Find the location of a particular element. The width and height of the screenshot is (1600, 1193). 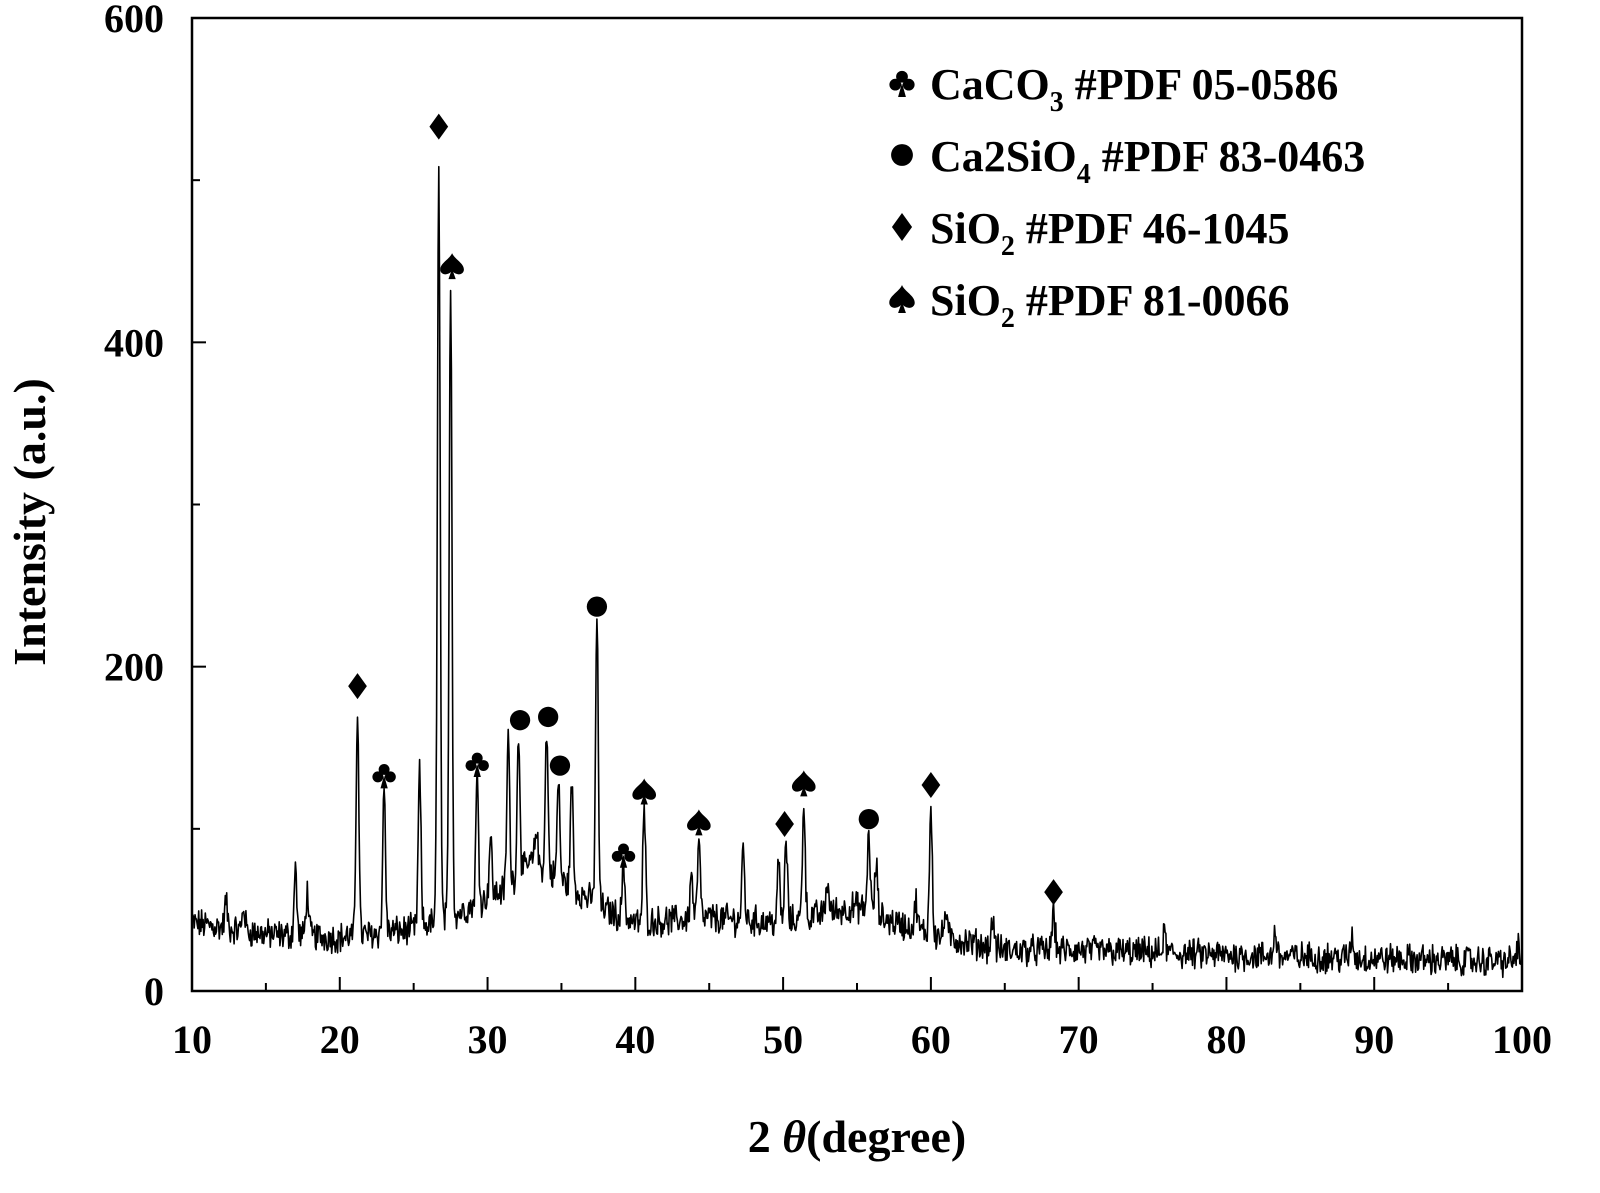

y-tick-label: 400 is located at coordinates (134, 342).